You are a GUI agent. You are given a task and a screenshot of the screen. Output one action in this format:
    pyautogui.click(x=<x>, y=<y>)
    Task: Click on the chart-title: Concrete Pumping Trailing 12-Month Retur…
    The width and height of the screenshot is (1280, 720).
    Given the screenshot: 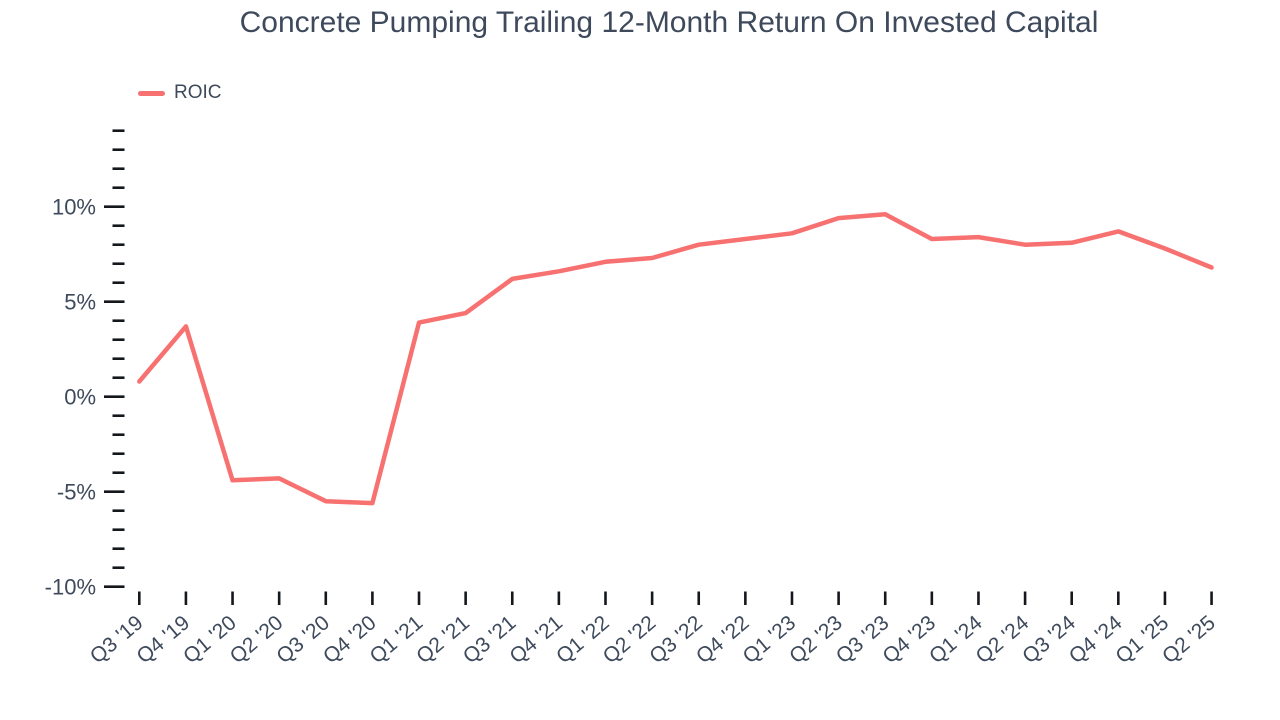 What is the action you would take?
    pyautogui.click(x=669, y=22)
    